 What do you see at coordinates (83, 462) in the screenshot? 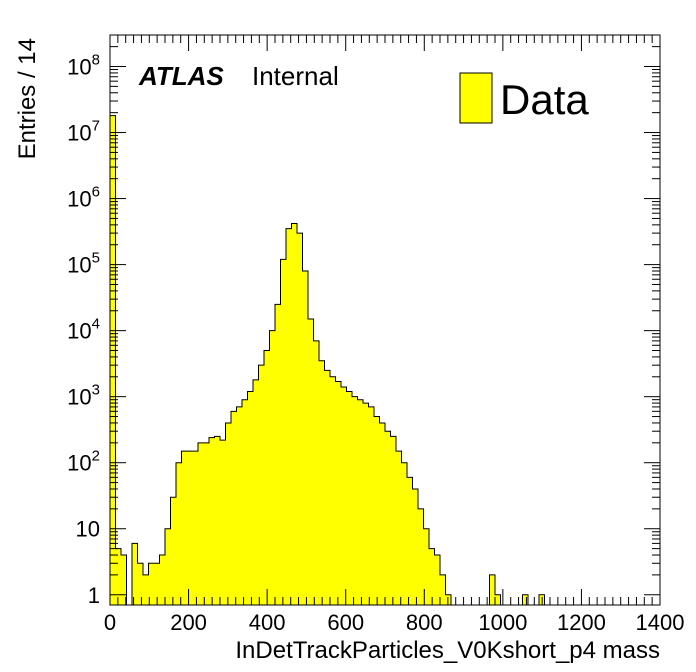
I see `y-tick-label: 10²` at bounding box center [83, 462].